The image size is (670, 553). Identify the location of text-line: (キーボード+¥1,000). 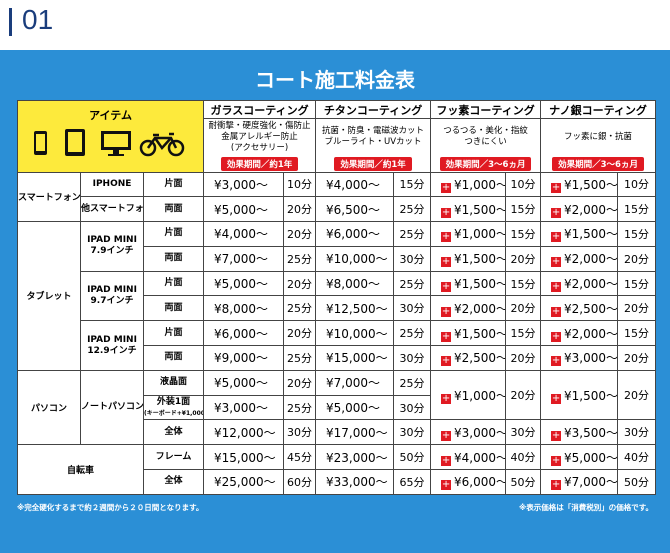
(174, 413).